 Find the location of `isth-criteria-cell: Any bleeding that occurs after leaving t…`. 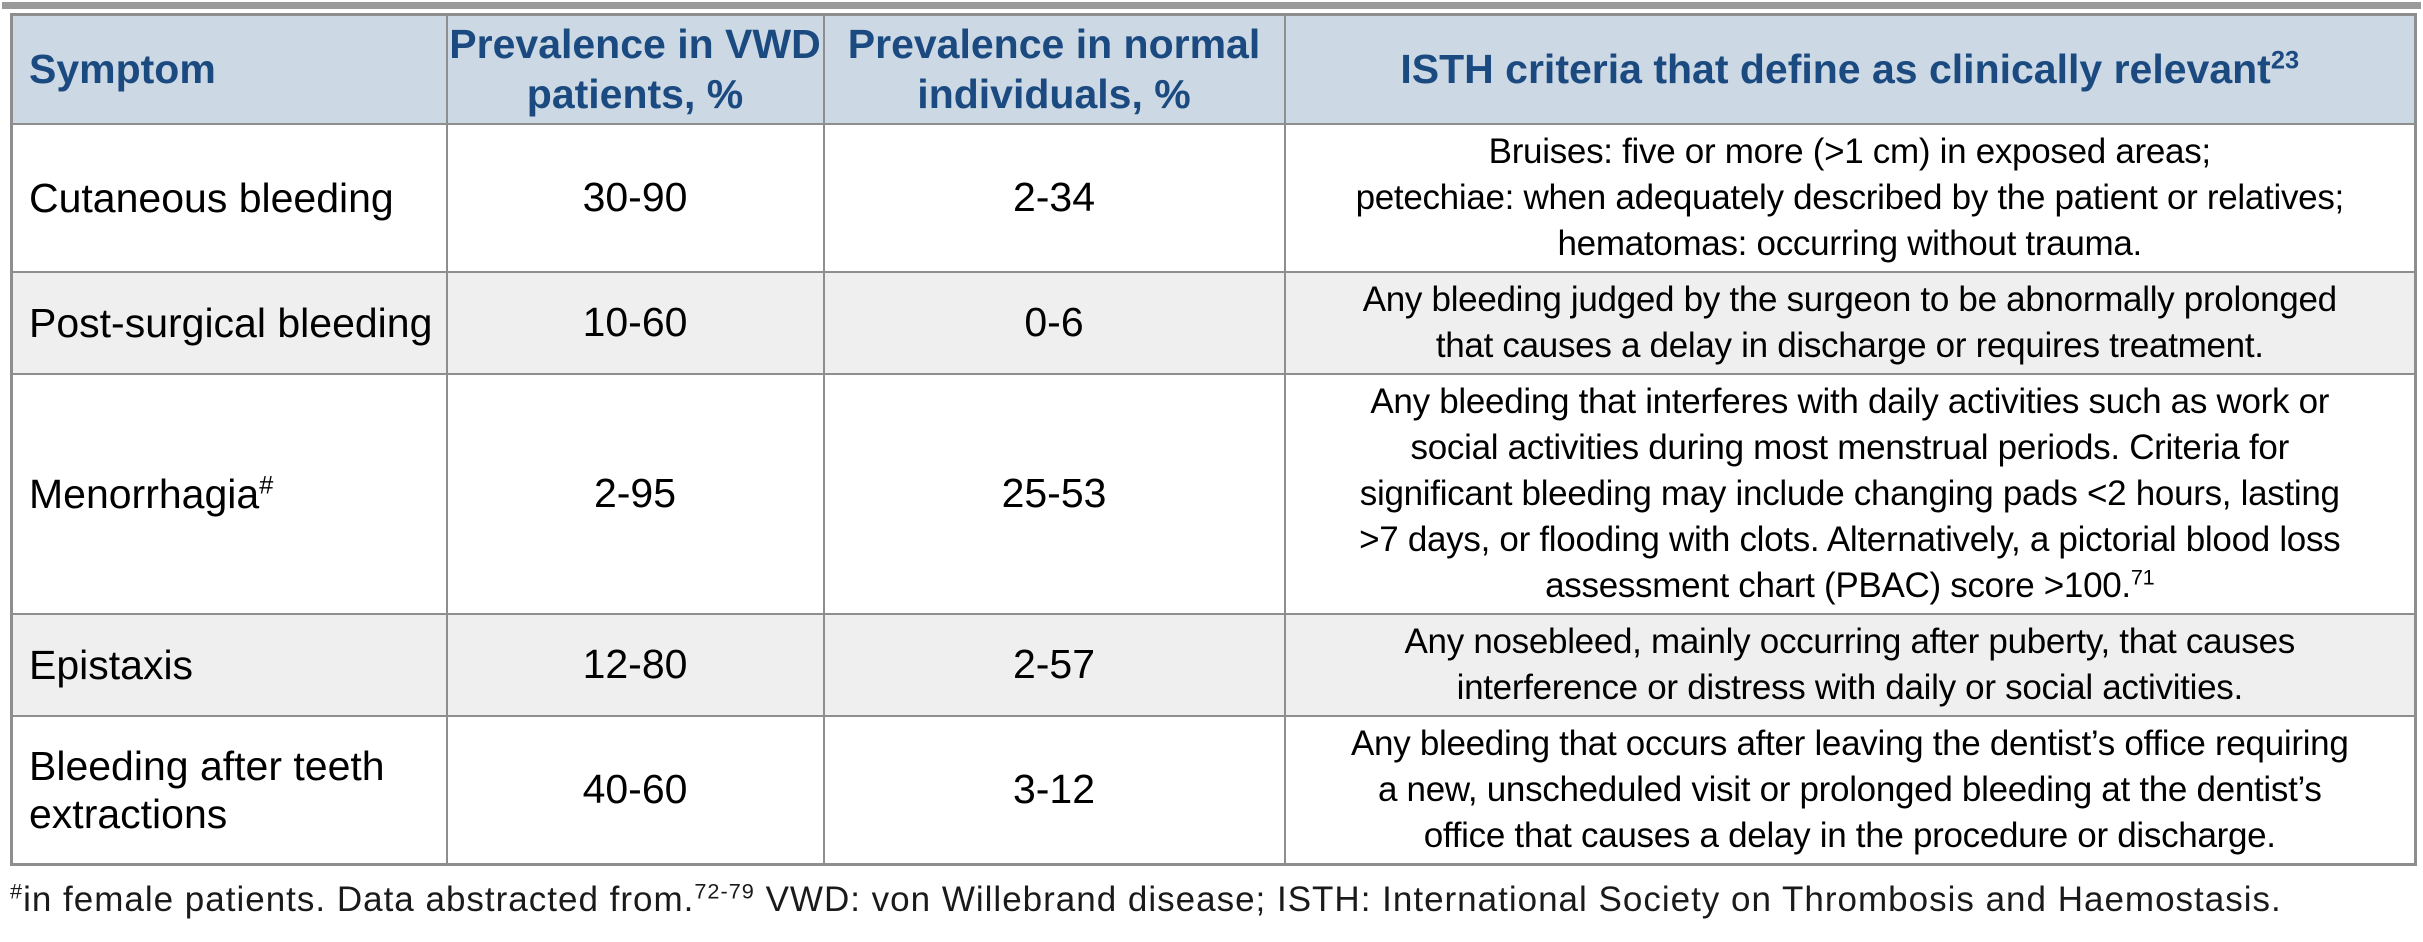

isth-criteria-cell: Any bleeding that occurs after leaving t… is located at coordinates (1850, 789).